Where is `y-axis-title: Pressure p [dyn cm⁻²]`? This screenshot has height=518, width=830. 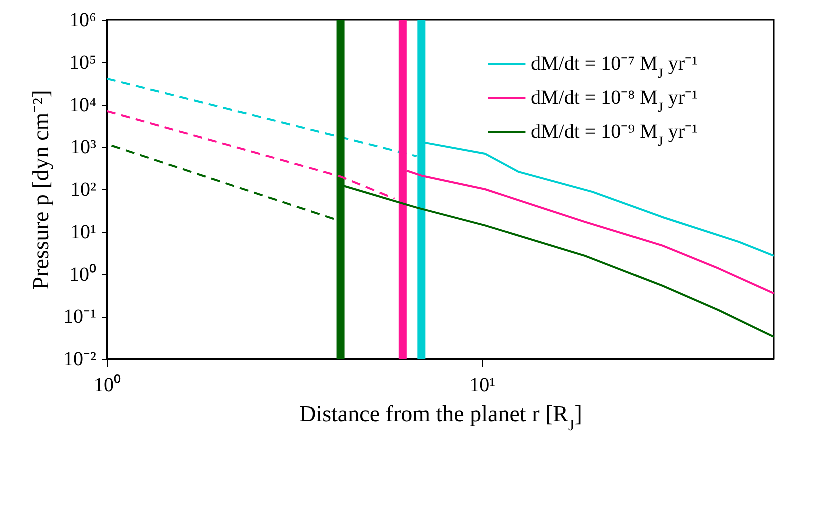
y-axis-title: Pressure p [dyn cm⁻²] is located at coordinates (41, 190).